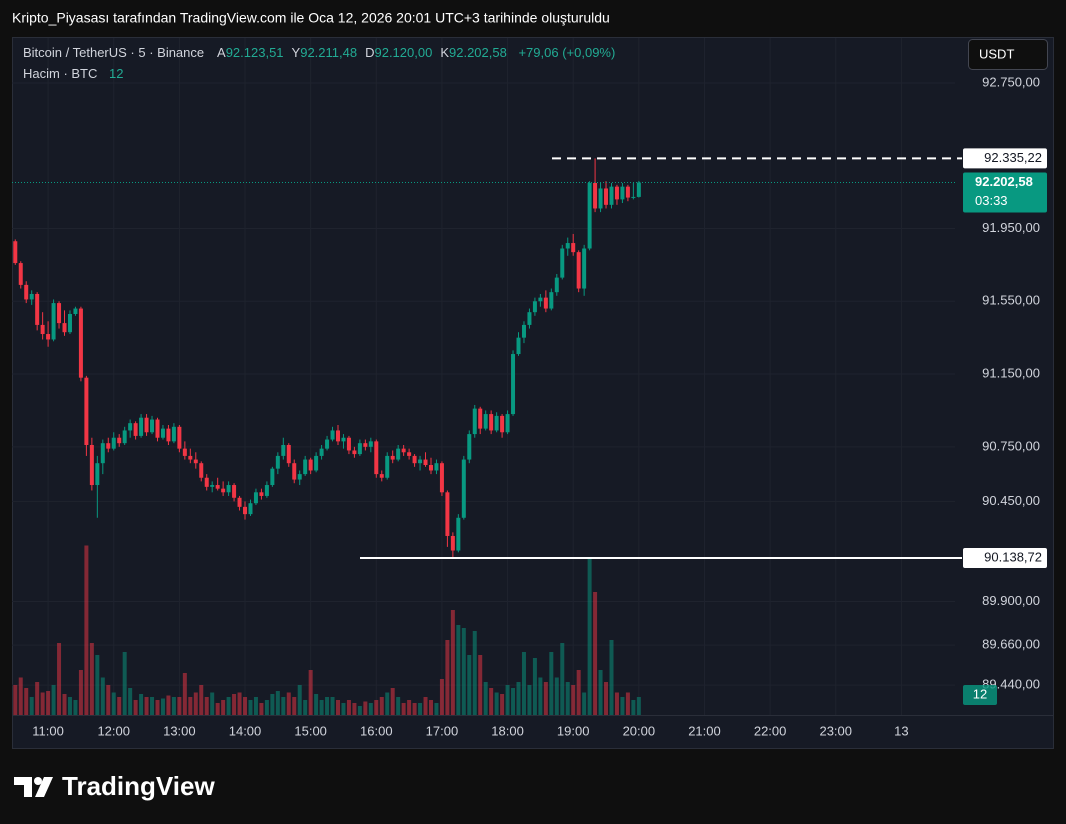 The height and width of the screenshot is (824, 1066). I want to click on price-tag-label: 92.202,58, so click(1004, 181).